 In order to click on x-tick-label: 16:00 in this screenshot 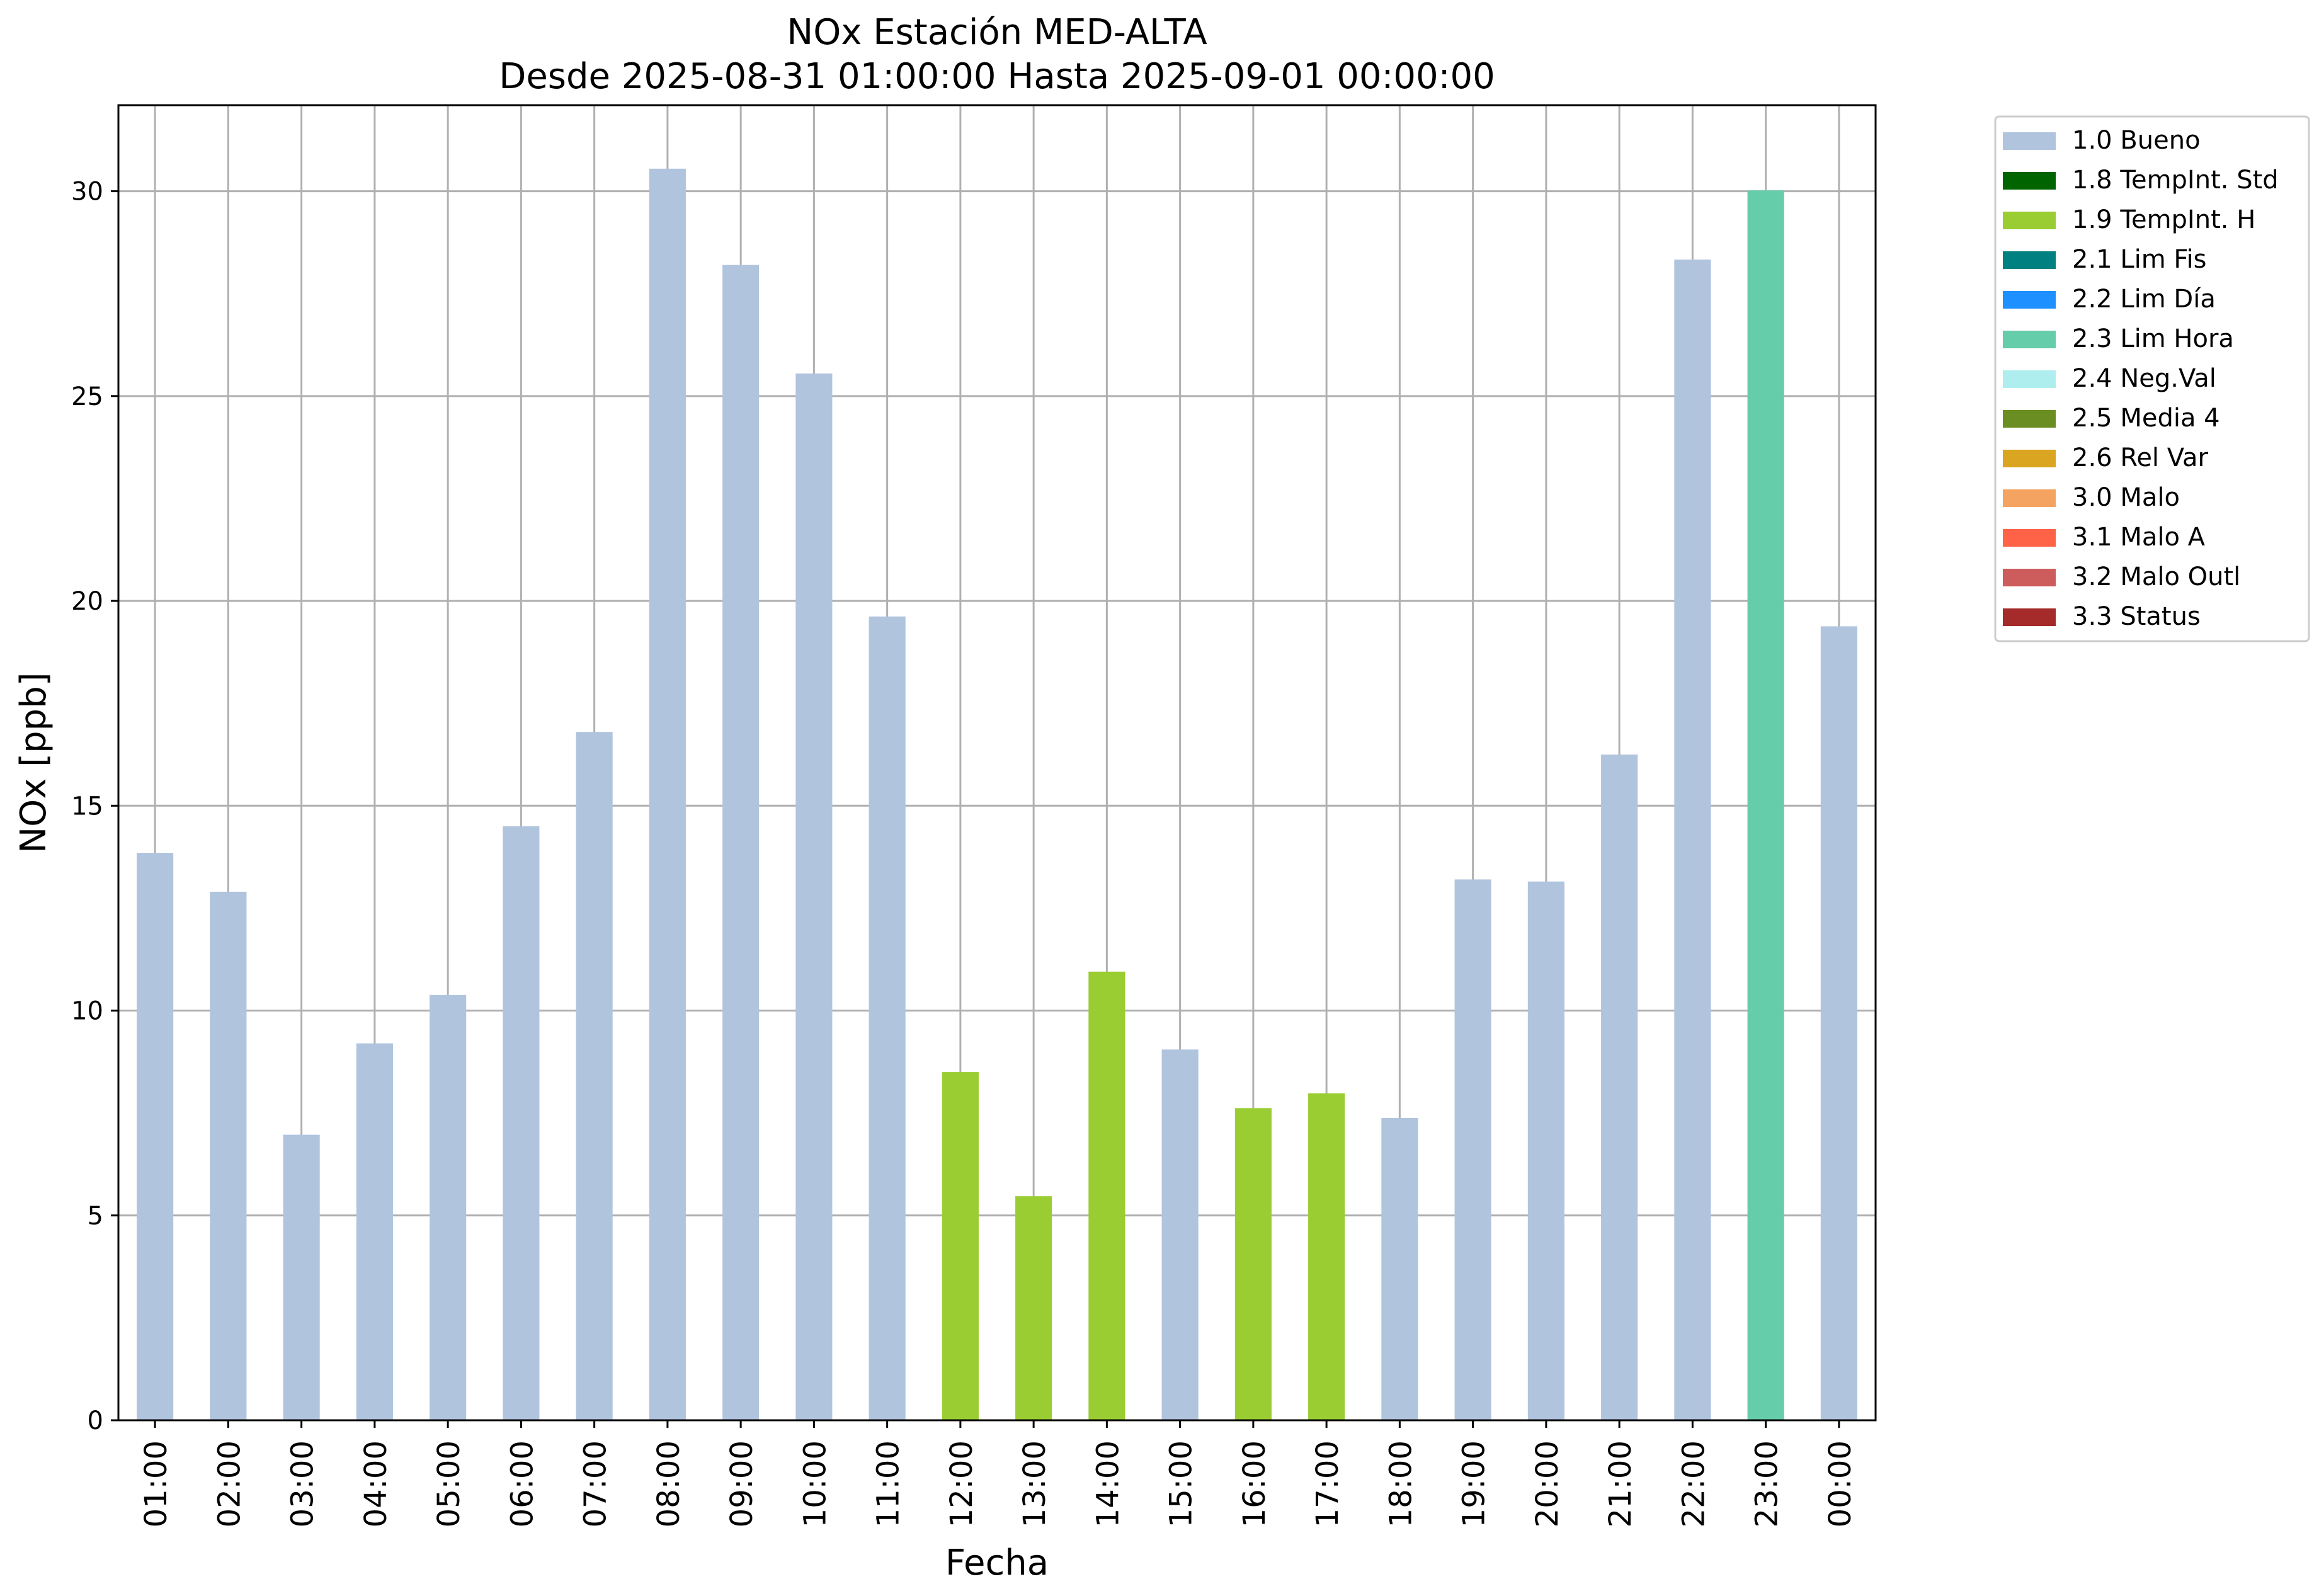, I will do `click(1254, 1483)`.